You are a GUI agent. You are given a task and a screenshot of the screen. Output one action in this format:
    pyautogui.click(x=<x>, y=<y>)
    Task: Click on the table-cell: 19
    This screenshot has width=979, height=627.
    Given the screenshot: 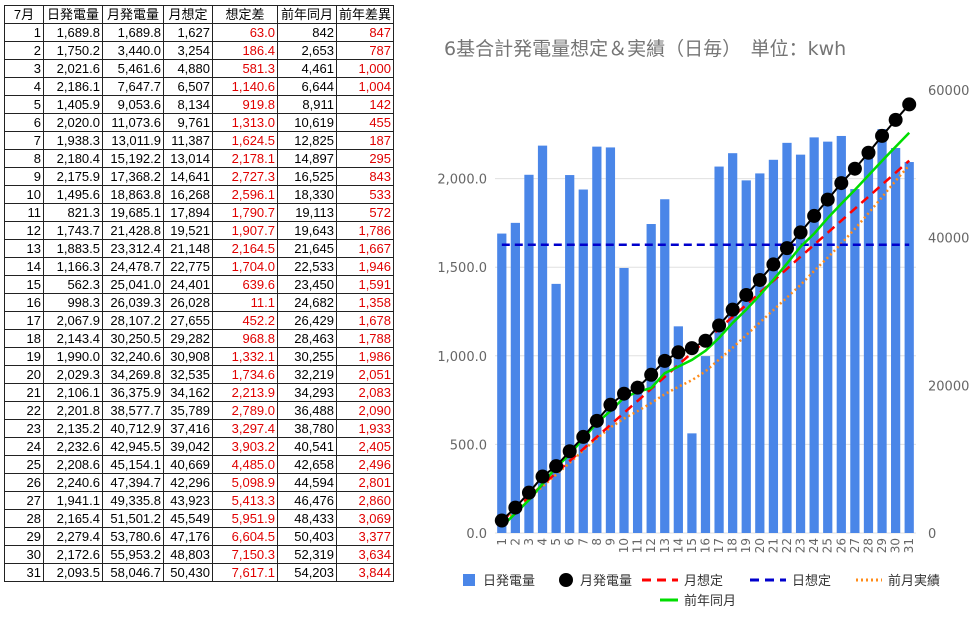 What is the action you would take?
    pyautogui.click(x=24, y=356)
    